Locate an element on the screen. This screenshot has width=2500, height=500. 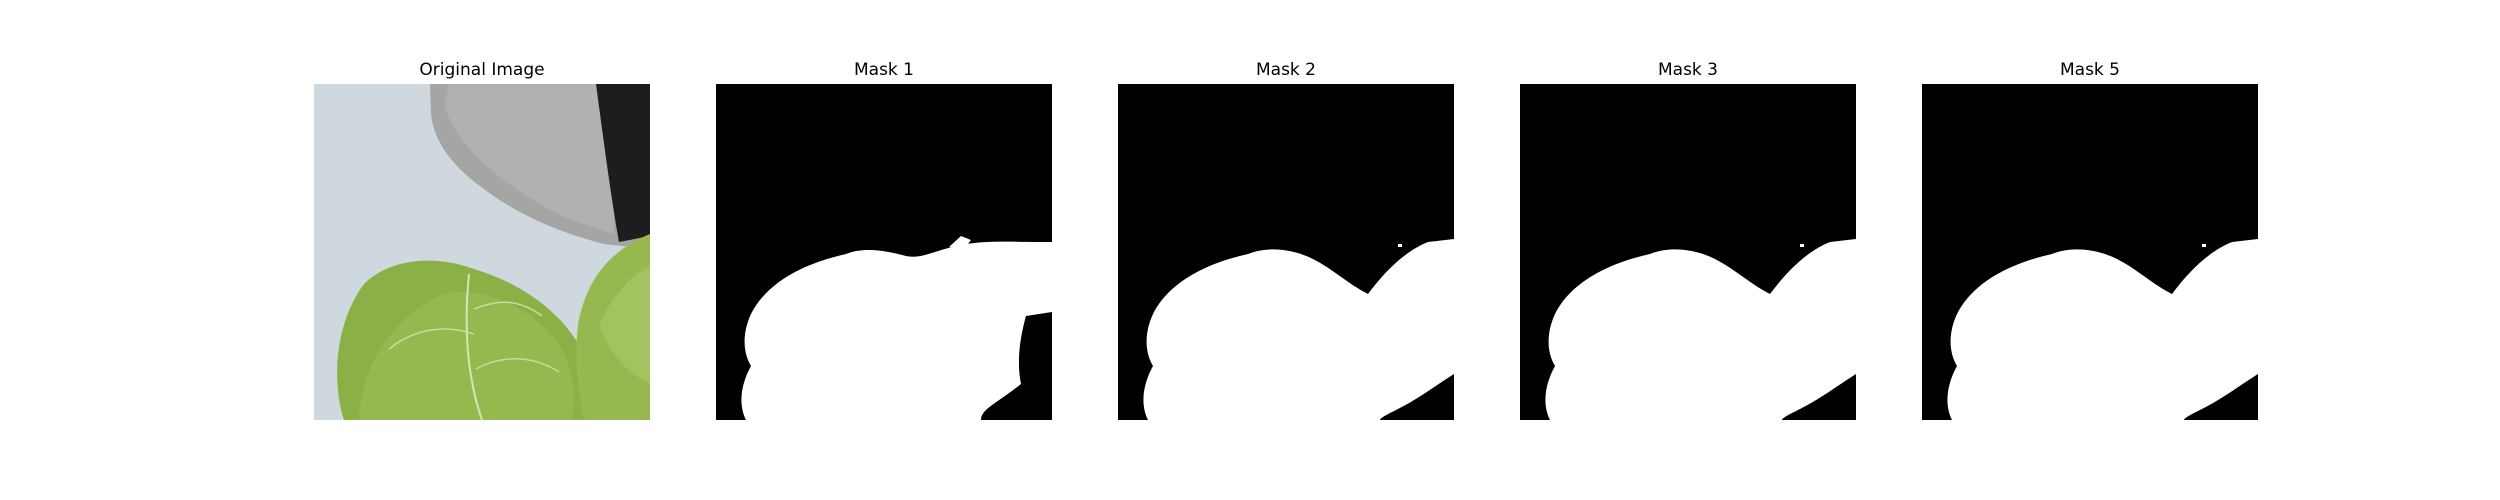
panel-mask-5: Mask 5 is located at coordinates (2090, 239).